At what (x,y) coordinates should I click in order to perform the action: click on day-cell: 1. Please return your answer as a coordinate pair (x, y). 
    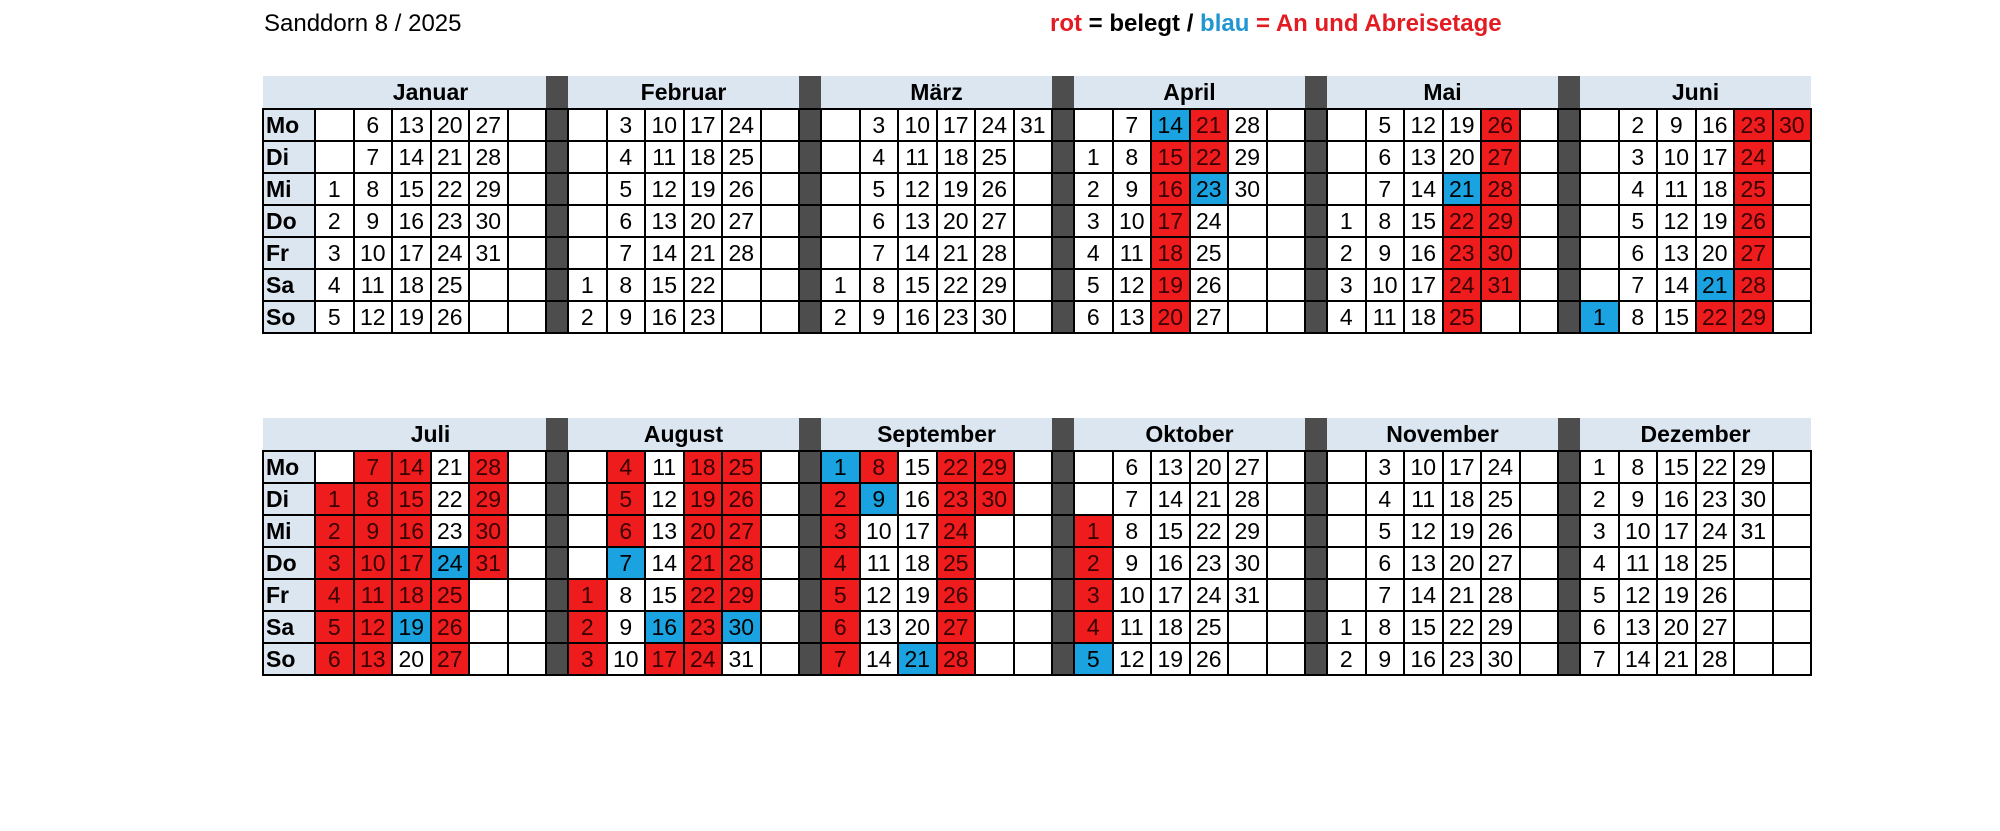
    Looking at the image, I should click on (1093, 531).